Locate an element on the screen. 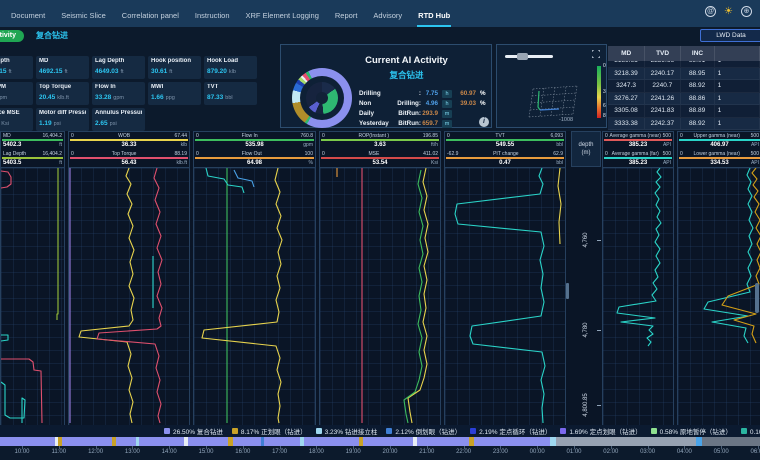  globe-icon: ⊕ is located at coordinates (746, 11).